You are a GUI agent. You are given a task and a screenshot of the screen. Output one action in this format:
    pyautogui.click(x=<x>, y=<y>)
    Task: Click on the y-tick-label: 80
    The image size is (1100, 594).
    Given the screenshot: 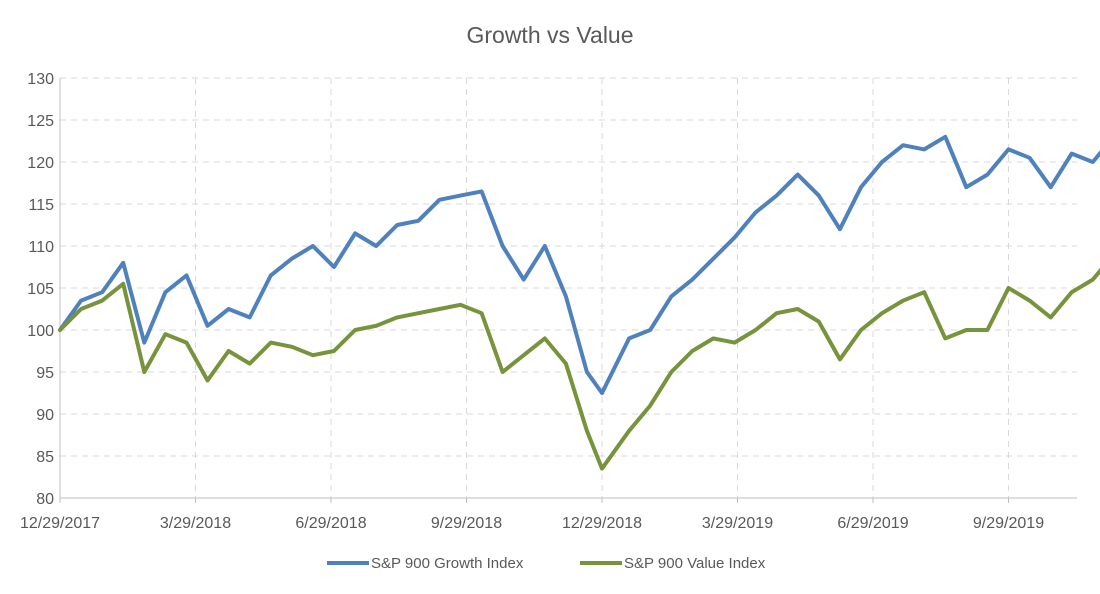 What is the action you would take?
    pyautogui.click(x=45, y=499)
    